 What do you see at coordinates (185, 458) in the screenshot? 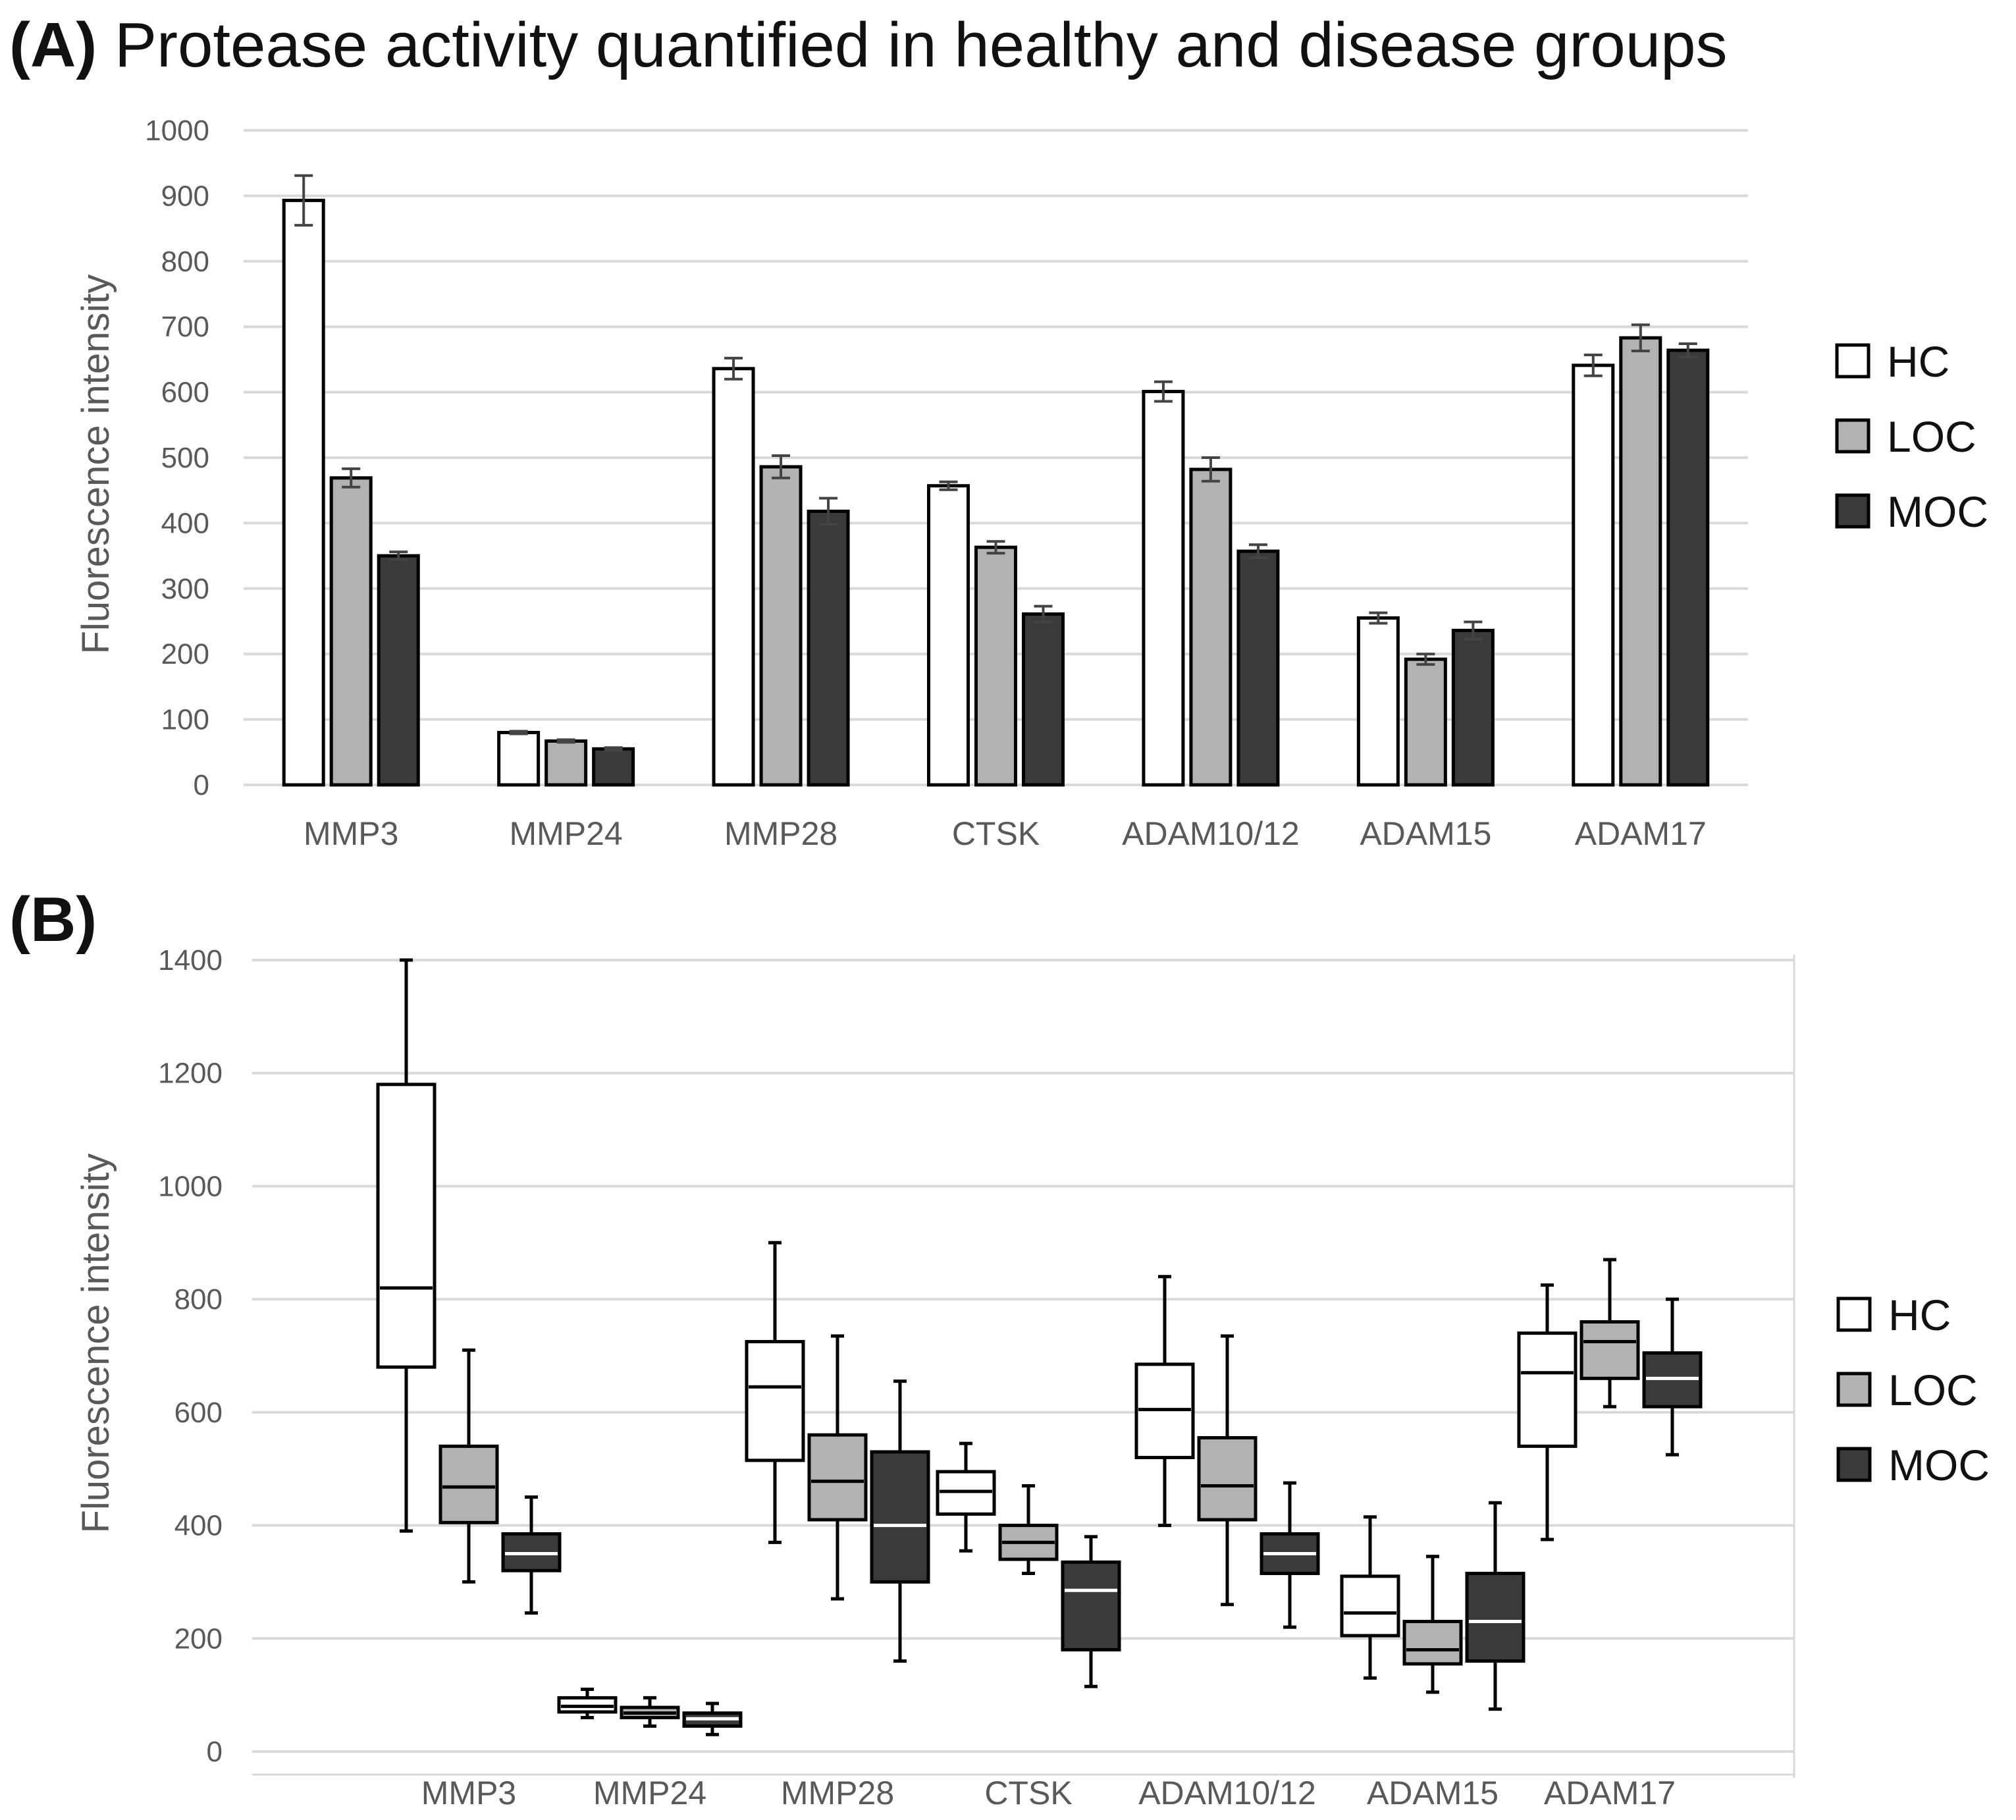
I see `a-y-tick-500: 500` at bounding box center [185, 458].